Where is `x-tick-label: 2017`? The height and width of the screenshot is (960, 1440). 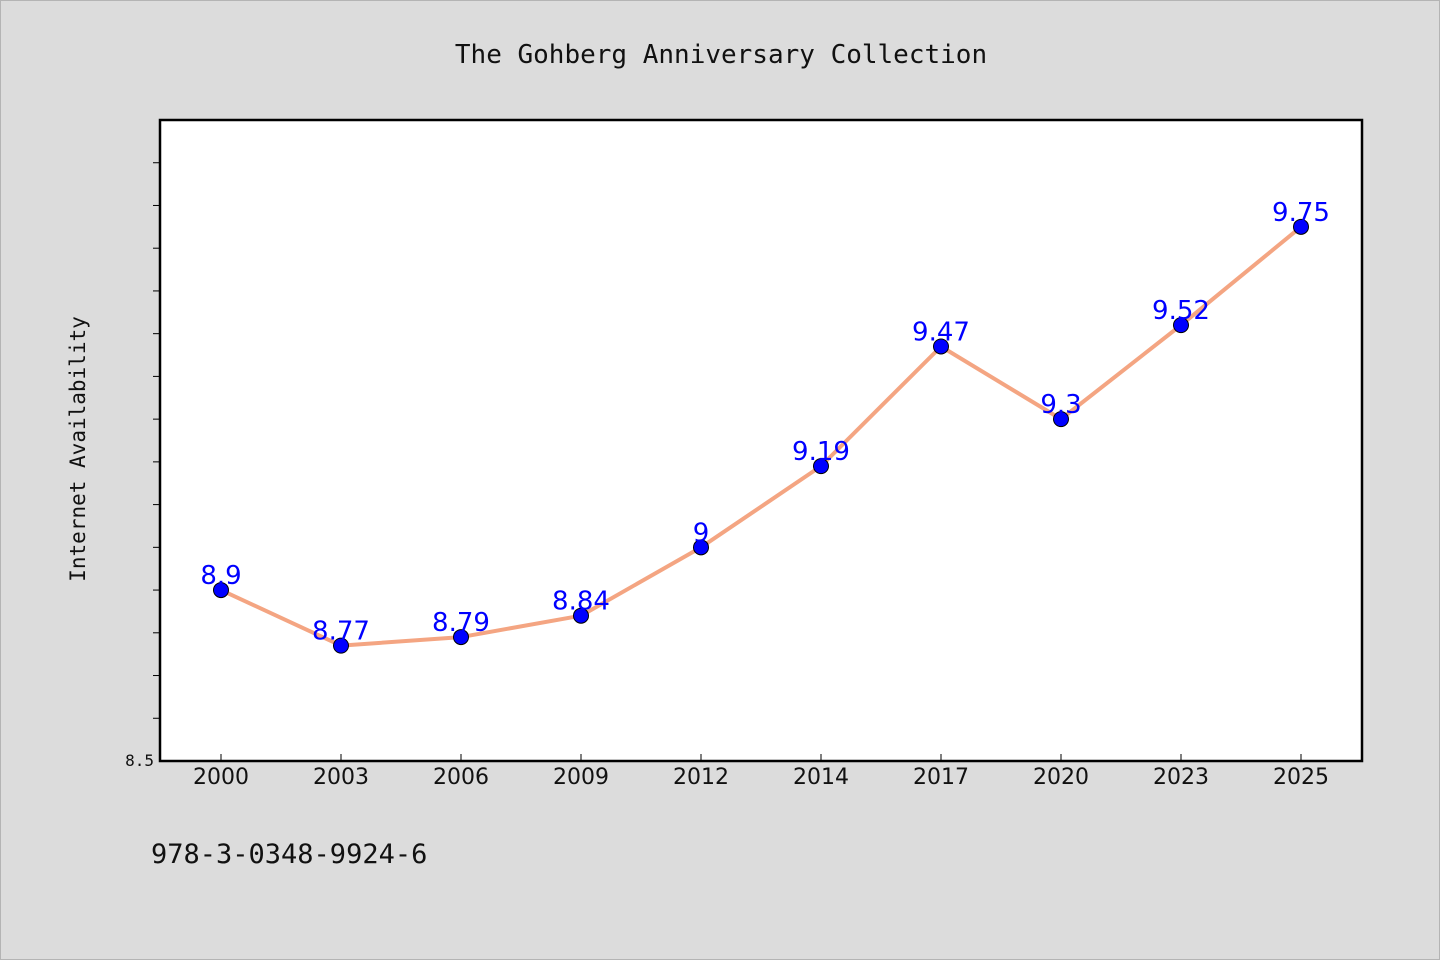
x-tick-label: 2017 is located at coordinates (941, 777).